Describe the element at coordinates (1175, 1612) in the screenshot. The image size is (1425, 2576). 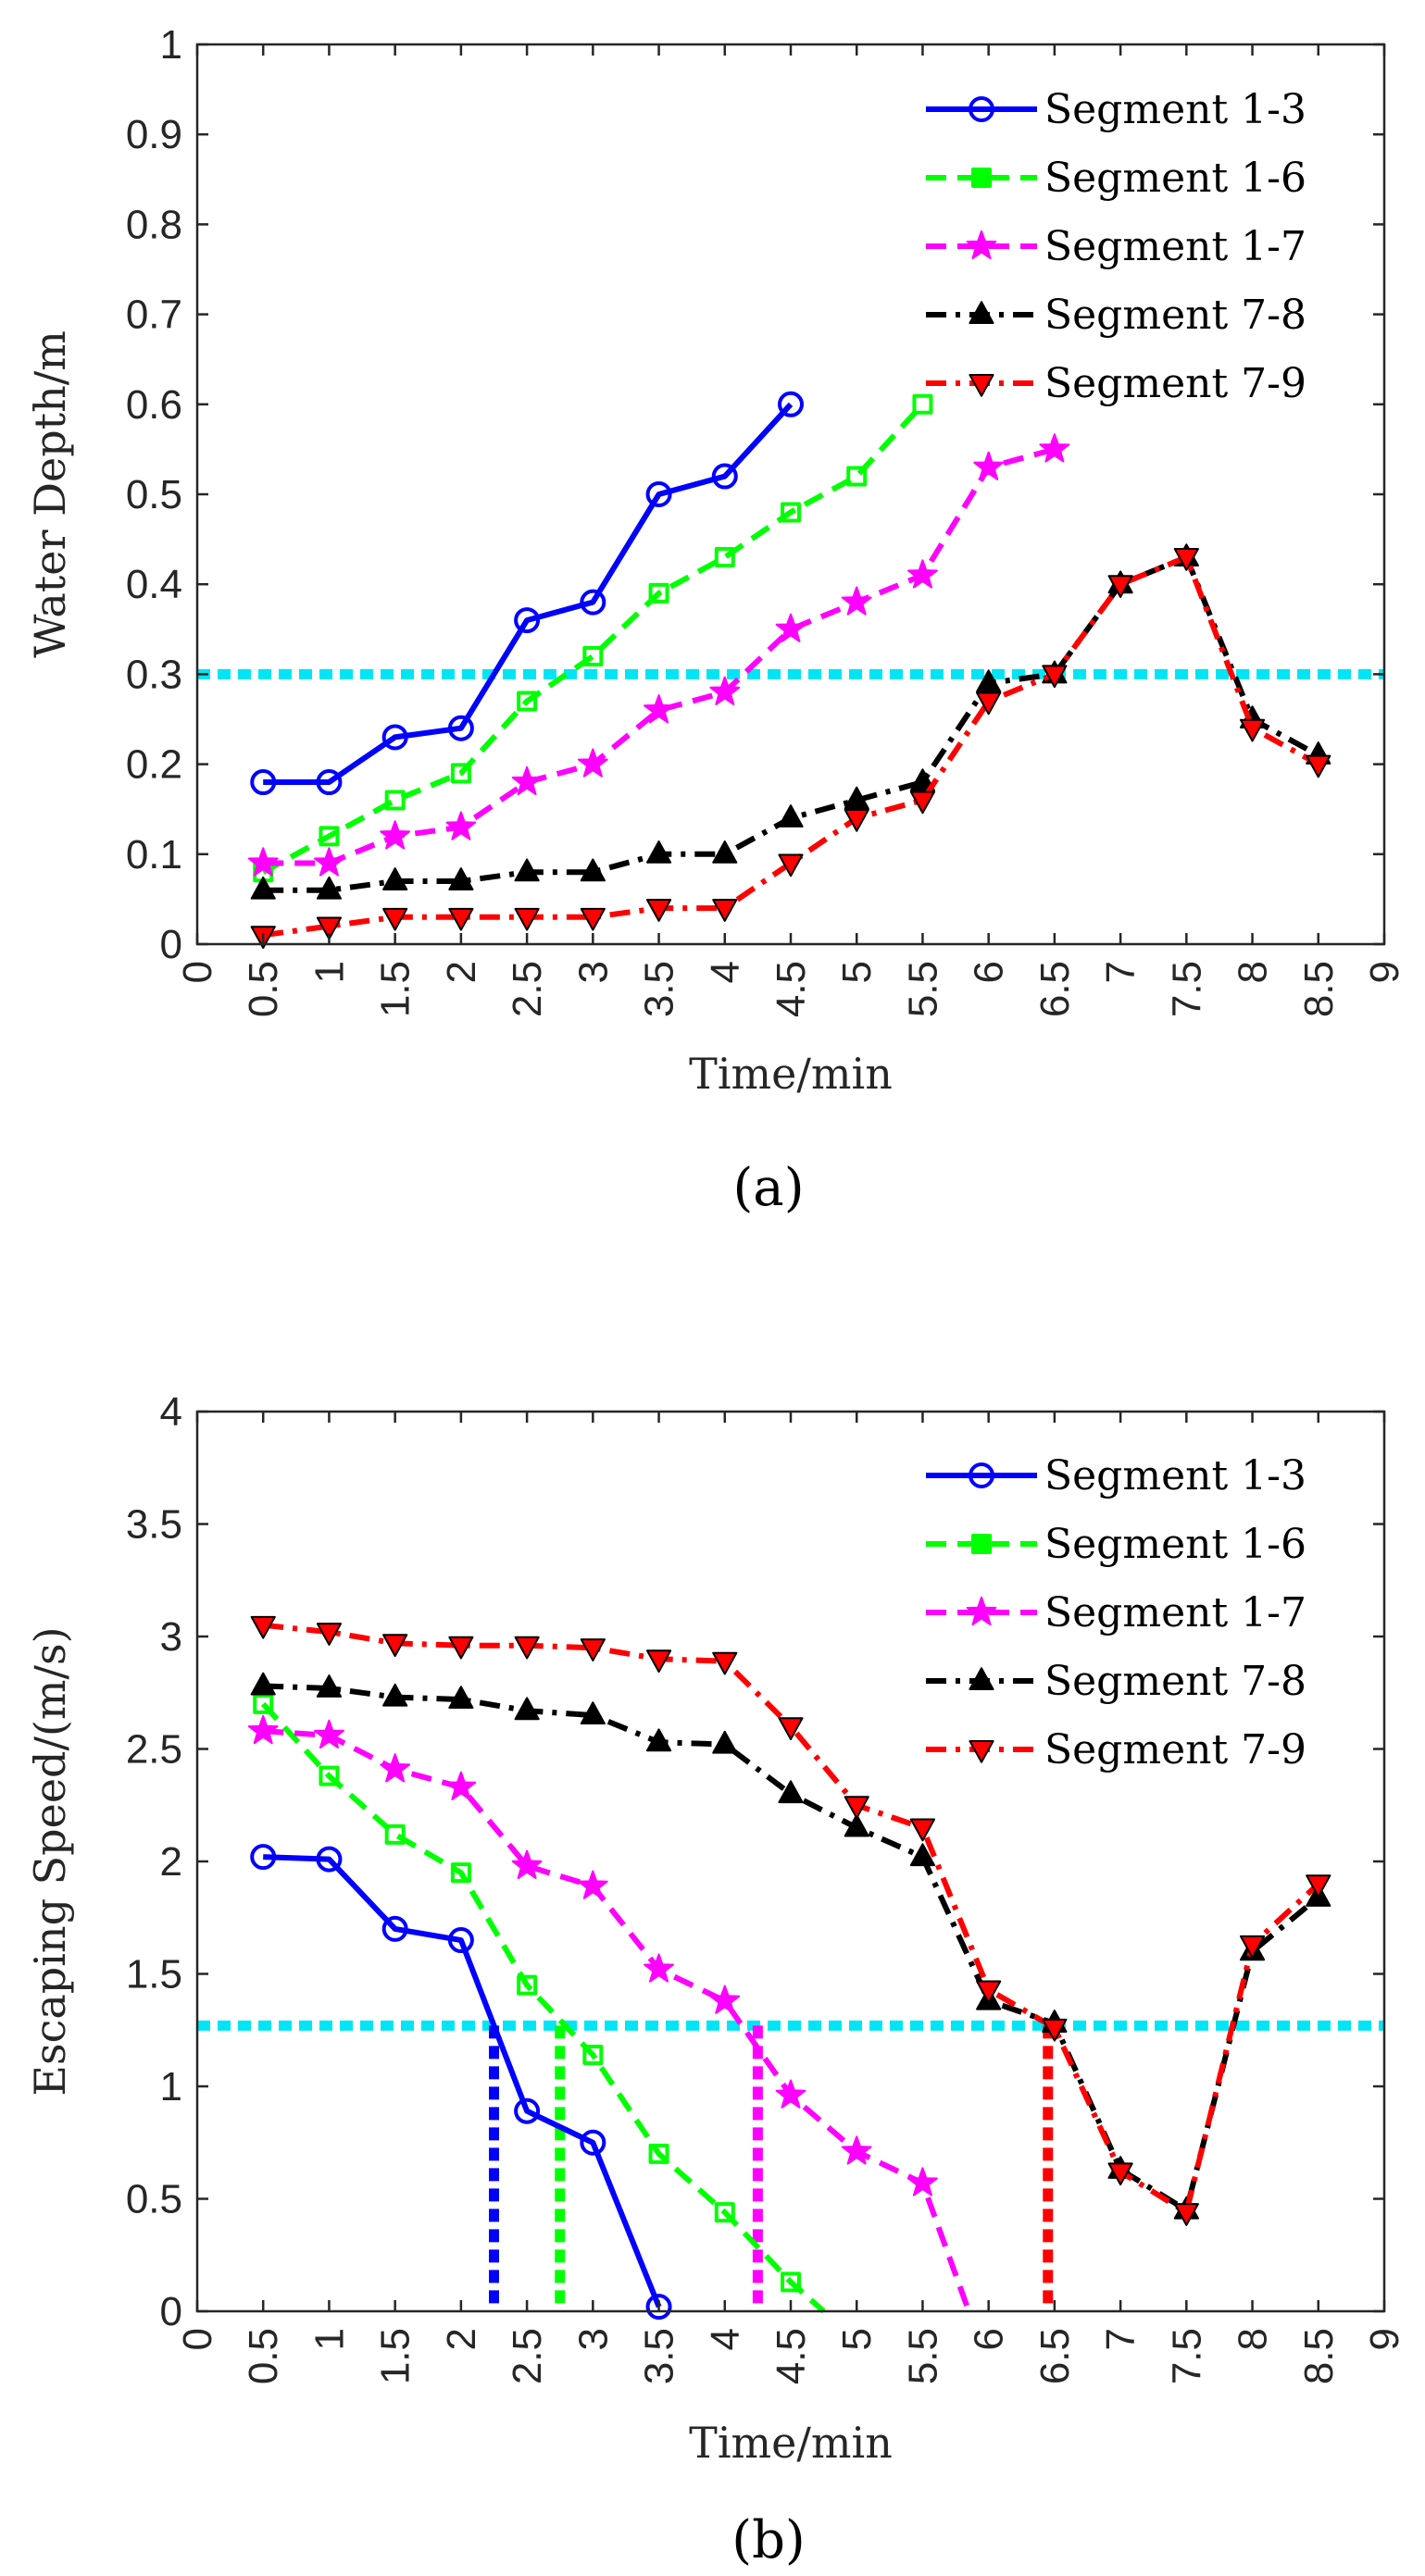
I see `legend-label: Segment 1-7` at that location.